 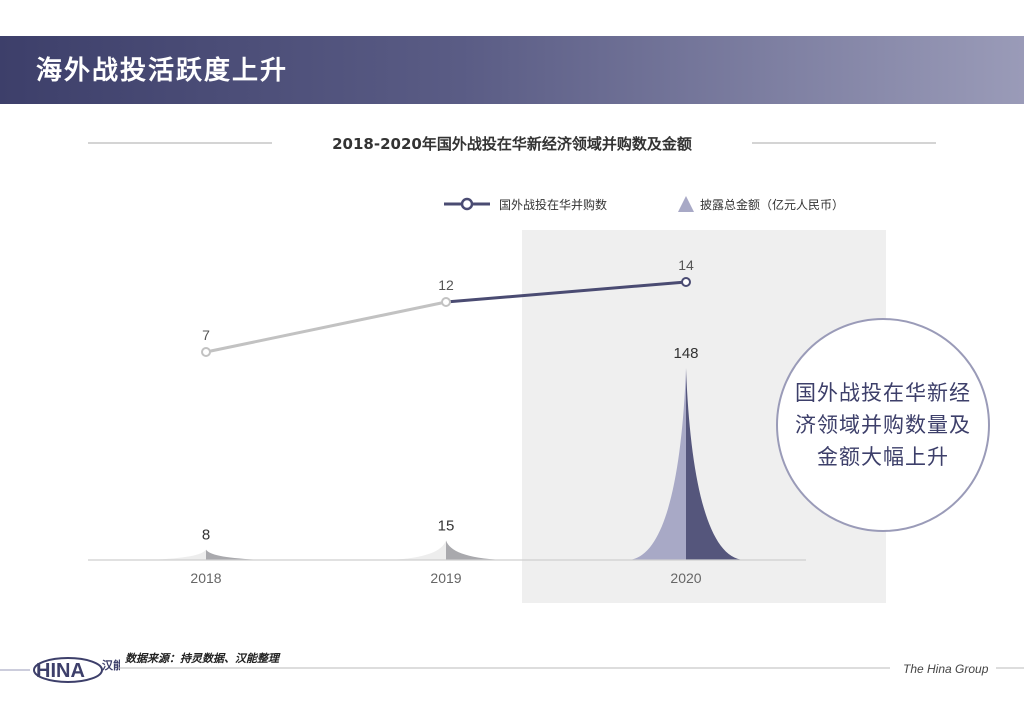 I want to click on peak-right-2019, so click(x=474, y=550).